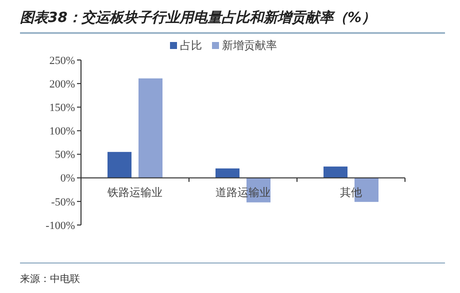 This screenshot has width=460, height=293. What do you see at coordinates (62, 84) in the screenshot?
I see `y-tick-label: 200%` at bounding box center [62, 84].